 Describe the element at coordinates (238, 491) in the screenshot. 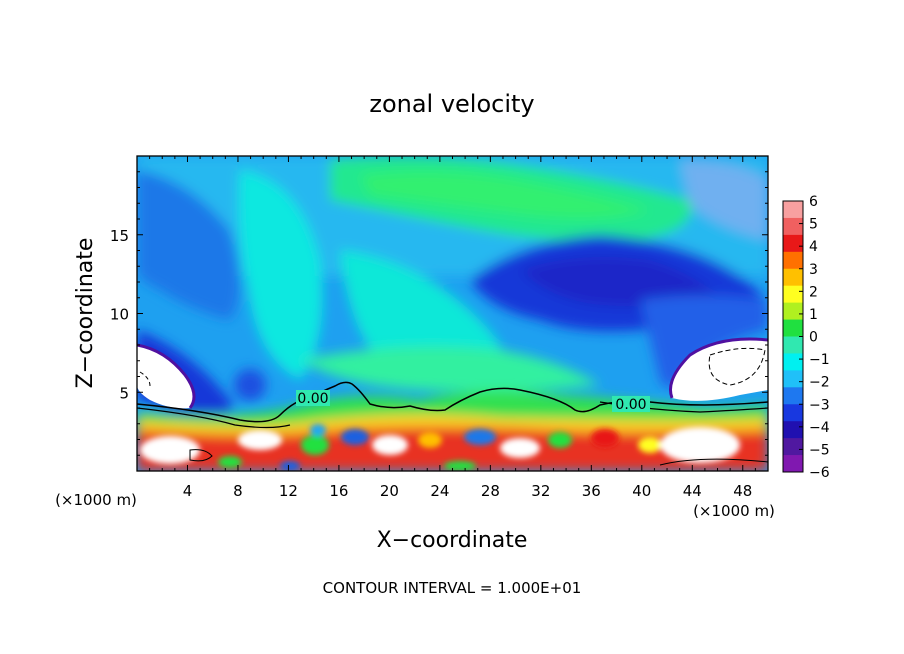

I see `x-tick-label: 8` at that location.